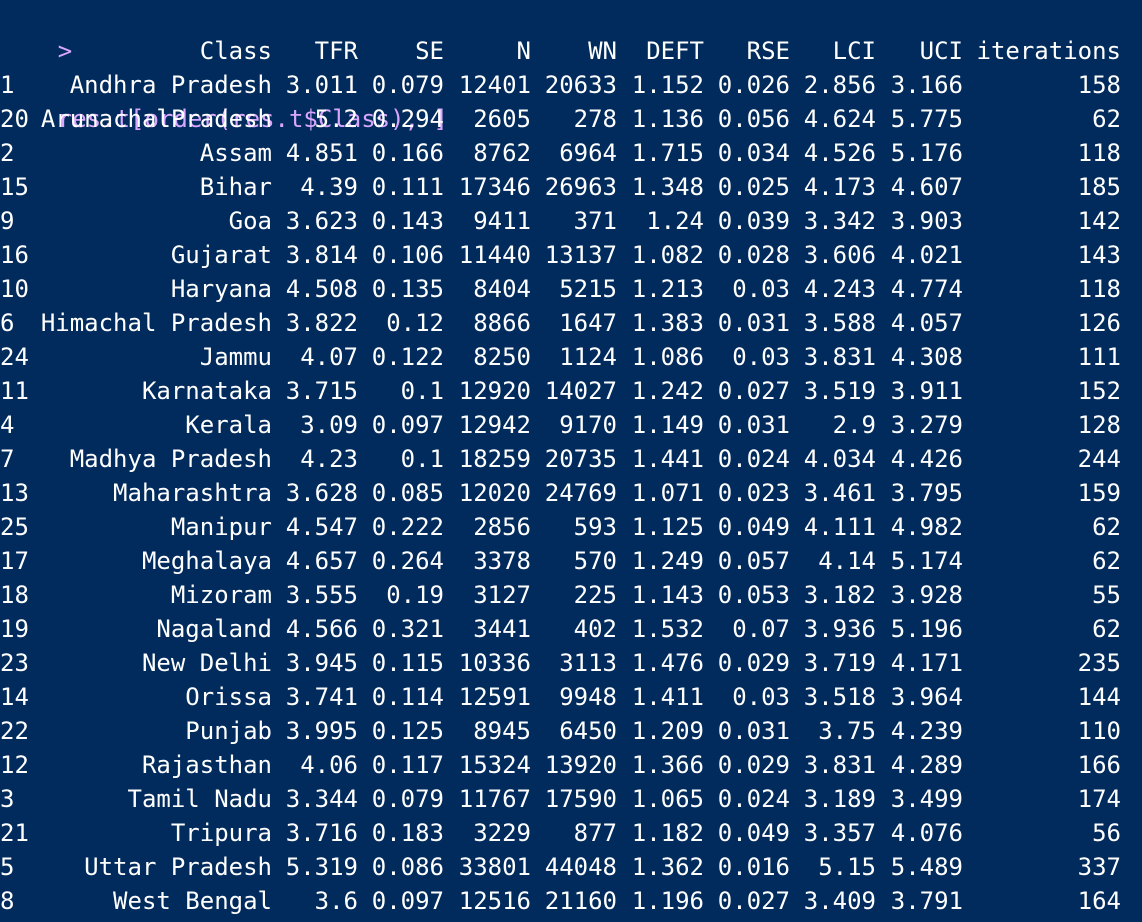 The height and width of the screenshot is (922, 1142). I want to click on cell-class: Kerala, so click(228, 425).